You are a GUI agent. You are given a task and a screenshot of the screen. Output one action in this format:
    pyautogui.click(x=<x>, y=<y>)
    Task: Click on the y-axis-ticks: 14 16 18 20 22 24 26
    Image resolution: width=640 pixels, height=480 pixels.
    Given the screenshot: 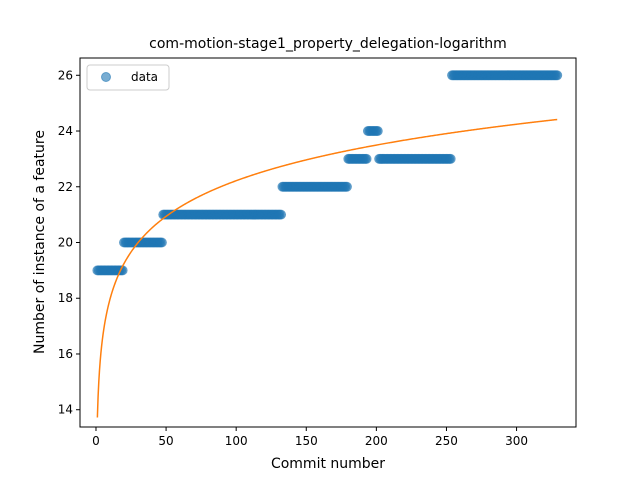 What is the action you would take?
    pyautogui.click(x=69, y=242)
    